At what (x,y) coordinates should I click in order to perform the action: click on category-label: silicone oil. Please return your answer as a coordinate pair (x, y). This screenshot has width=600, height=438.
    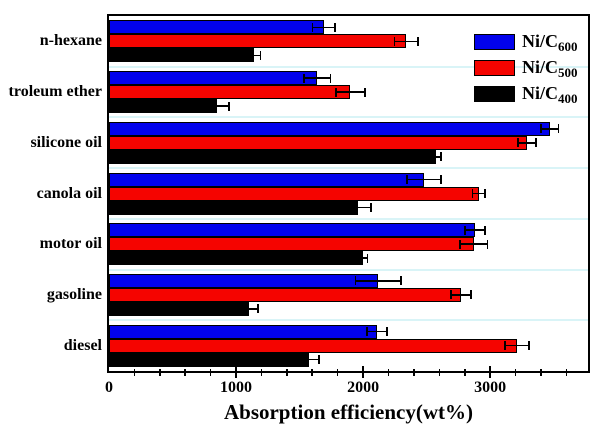
    Looking at the image, I should click on (66, 142).